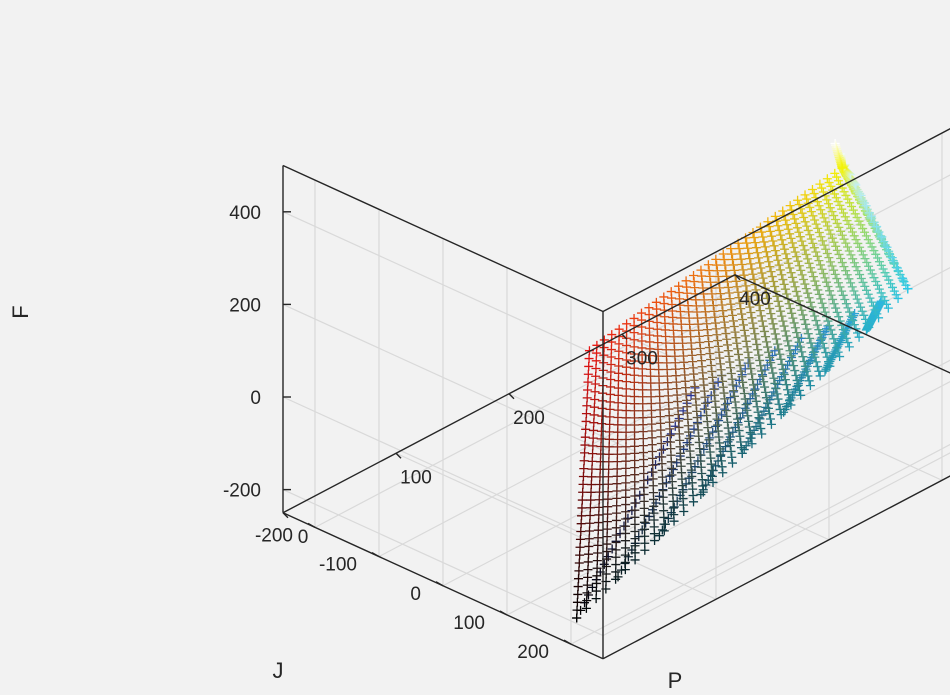 Image resolution: width=950 pixels, height=695 pixels. Describe the element at coordinates (529, 418) in the screenshot. I see `x-tick-label: 200` at that location.